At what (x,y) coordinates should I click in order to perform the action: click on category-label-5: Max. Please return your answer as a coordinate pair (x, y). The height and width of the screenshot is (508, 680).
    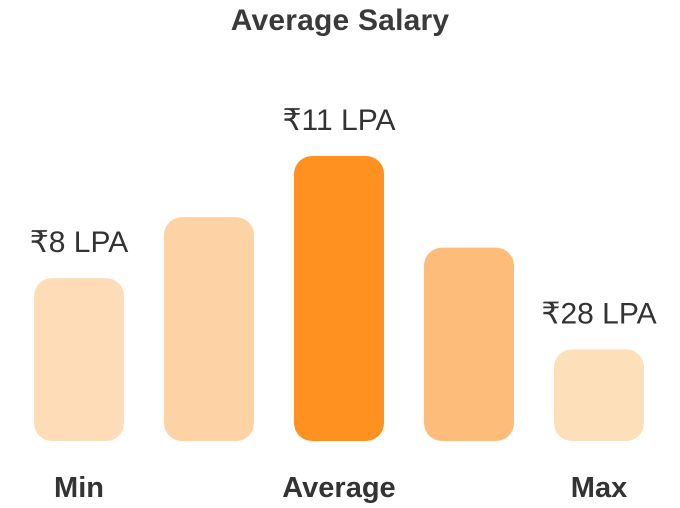
    Looking at the image, I should click on (599, 488).